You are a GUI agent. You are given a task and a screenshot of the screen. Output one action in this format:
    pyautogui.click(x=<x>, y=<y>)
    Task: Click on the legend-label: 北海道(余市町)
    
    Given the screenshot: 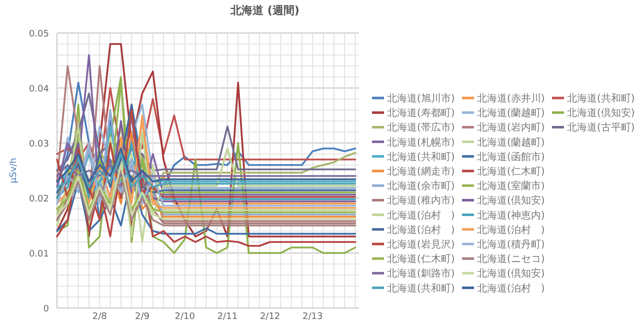 What is the action you would take?
    pyautogui.click(x=421, y=186)
    